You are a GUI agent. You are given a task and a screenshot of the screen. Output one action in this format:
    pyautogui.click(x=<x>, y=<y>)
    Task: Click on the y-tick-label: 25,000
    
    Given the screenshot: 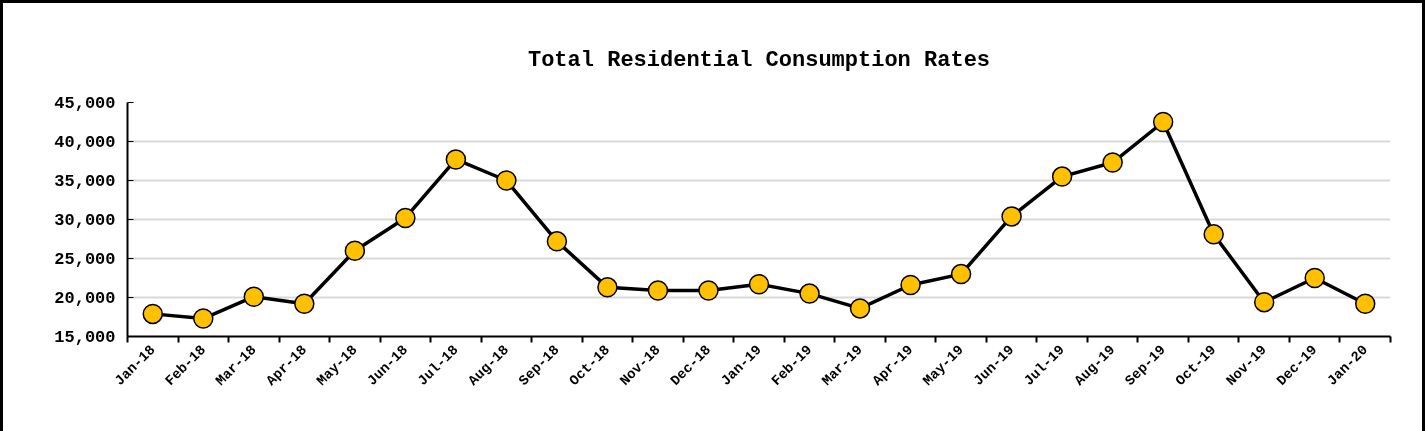 What is the action you would take?
    pyautogui.click(x=85, y=259)
    